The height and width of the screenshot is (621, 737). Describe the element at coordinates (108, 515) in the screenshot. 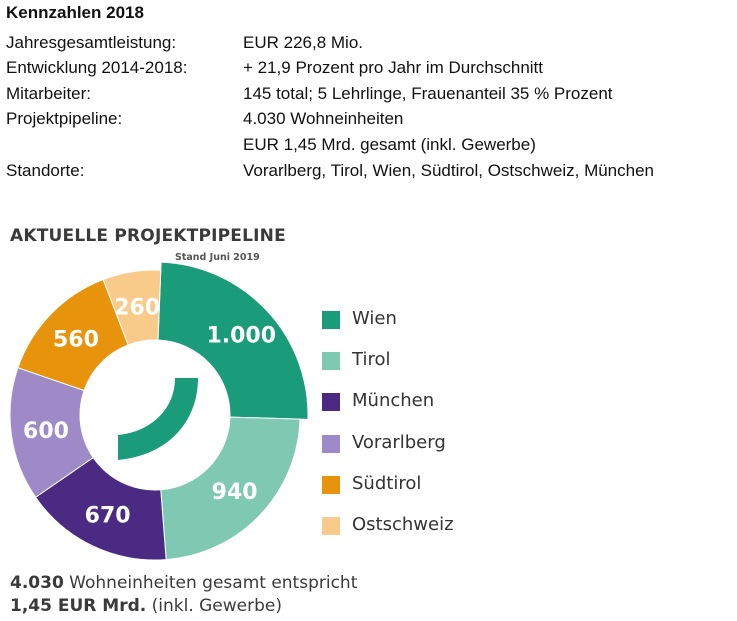

I see `slice-value-label: 670` at that location.